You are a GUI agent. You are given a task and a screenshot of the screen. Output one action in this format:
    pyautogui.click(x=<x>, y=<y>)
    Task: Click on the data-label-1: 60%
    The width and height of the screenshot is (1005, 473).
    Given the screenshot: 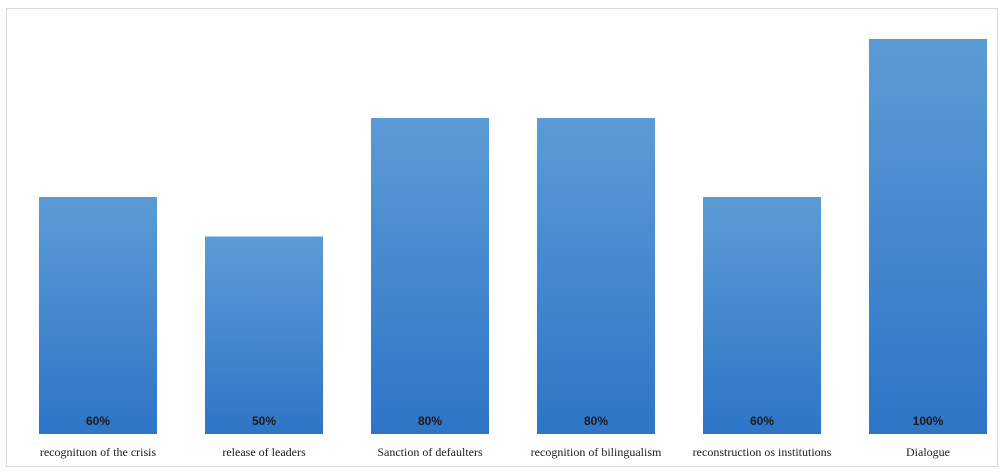 What is the action you would take?
    pyautogui.click(x=98, y=421)
    